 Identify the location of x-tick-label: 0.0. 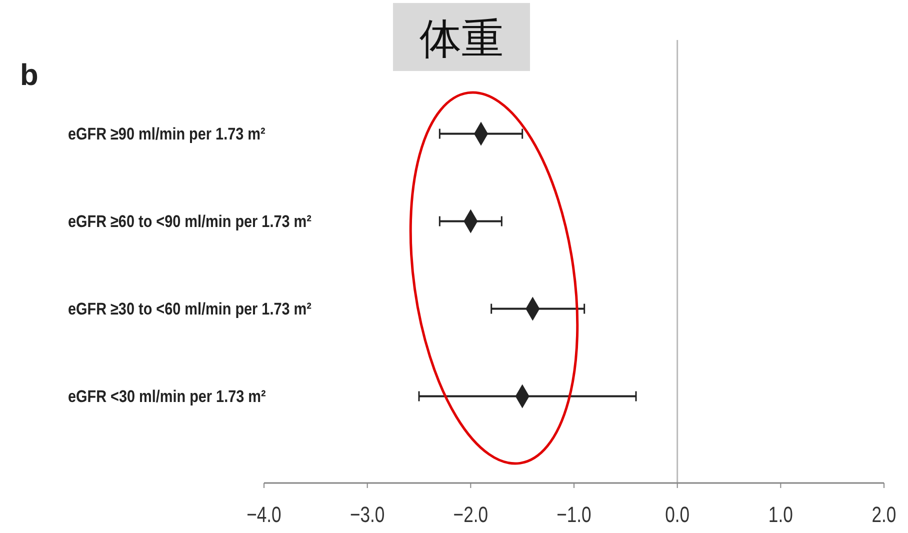
(677, 515).